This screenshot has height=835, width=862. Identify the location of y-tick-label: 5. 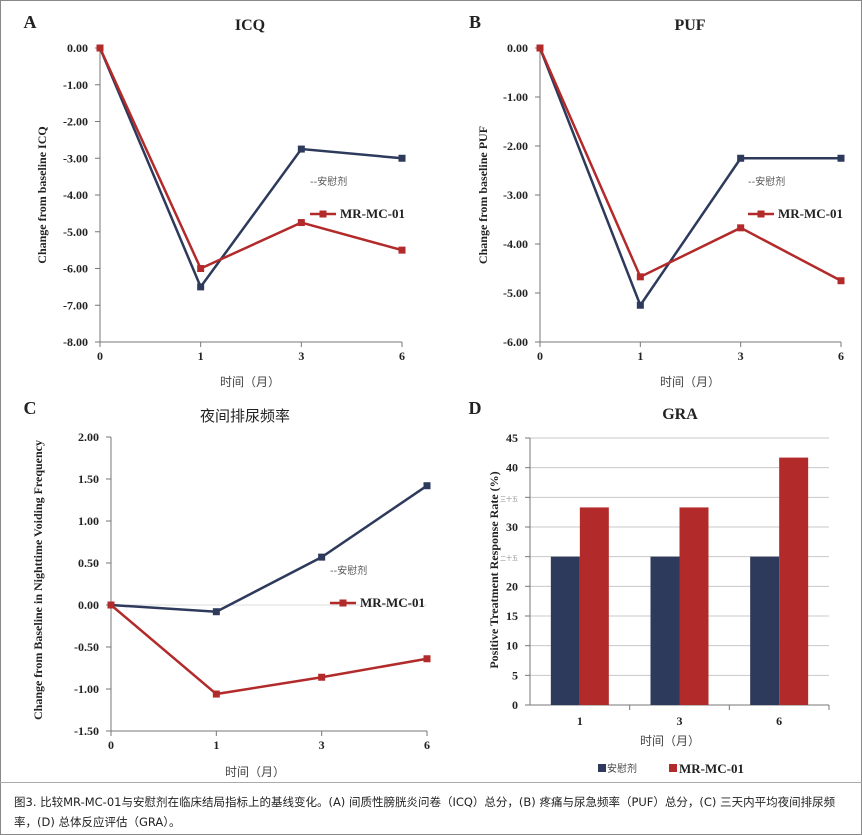
(515, 675).